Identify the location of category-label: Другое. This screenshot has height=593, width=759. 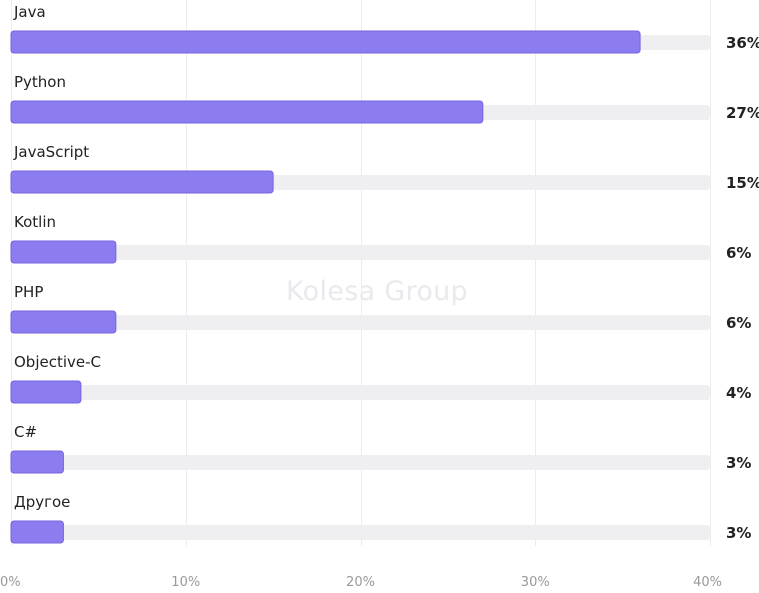
(42, 502).